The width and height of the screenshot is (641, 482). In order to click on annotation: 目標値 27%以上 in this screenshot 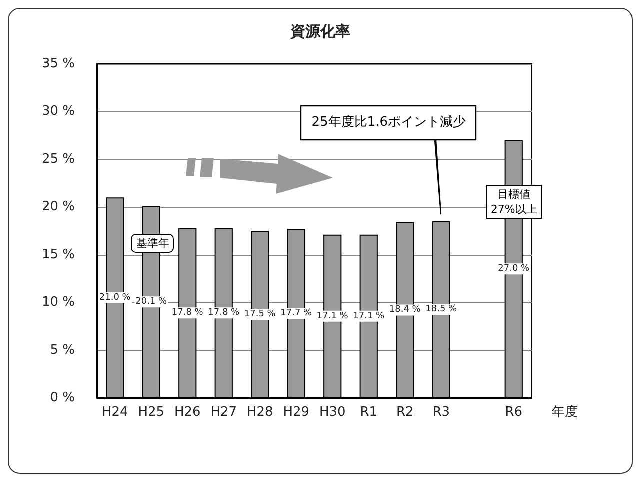, I will do `click(514, 202)`.